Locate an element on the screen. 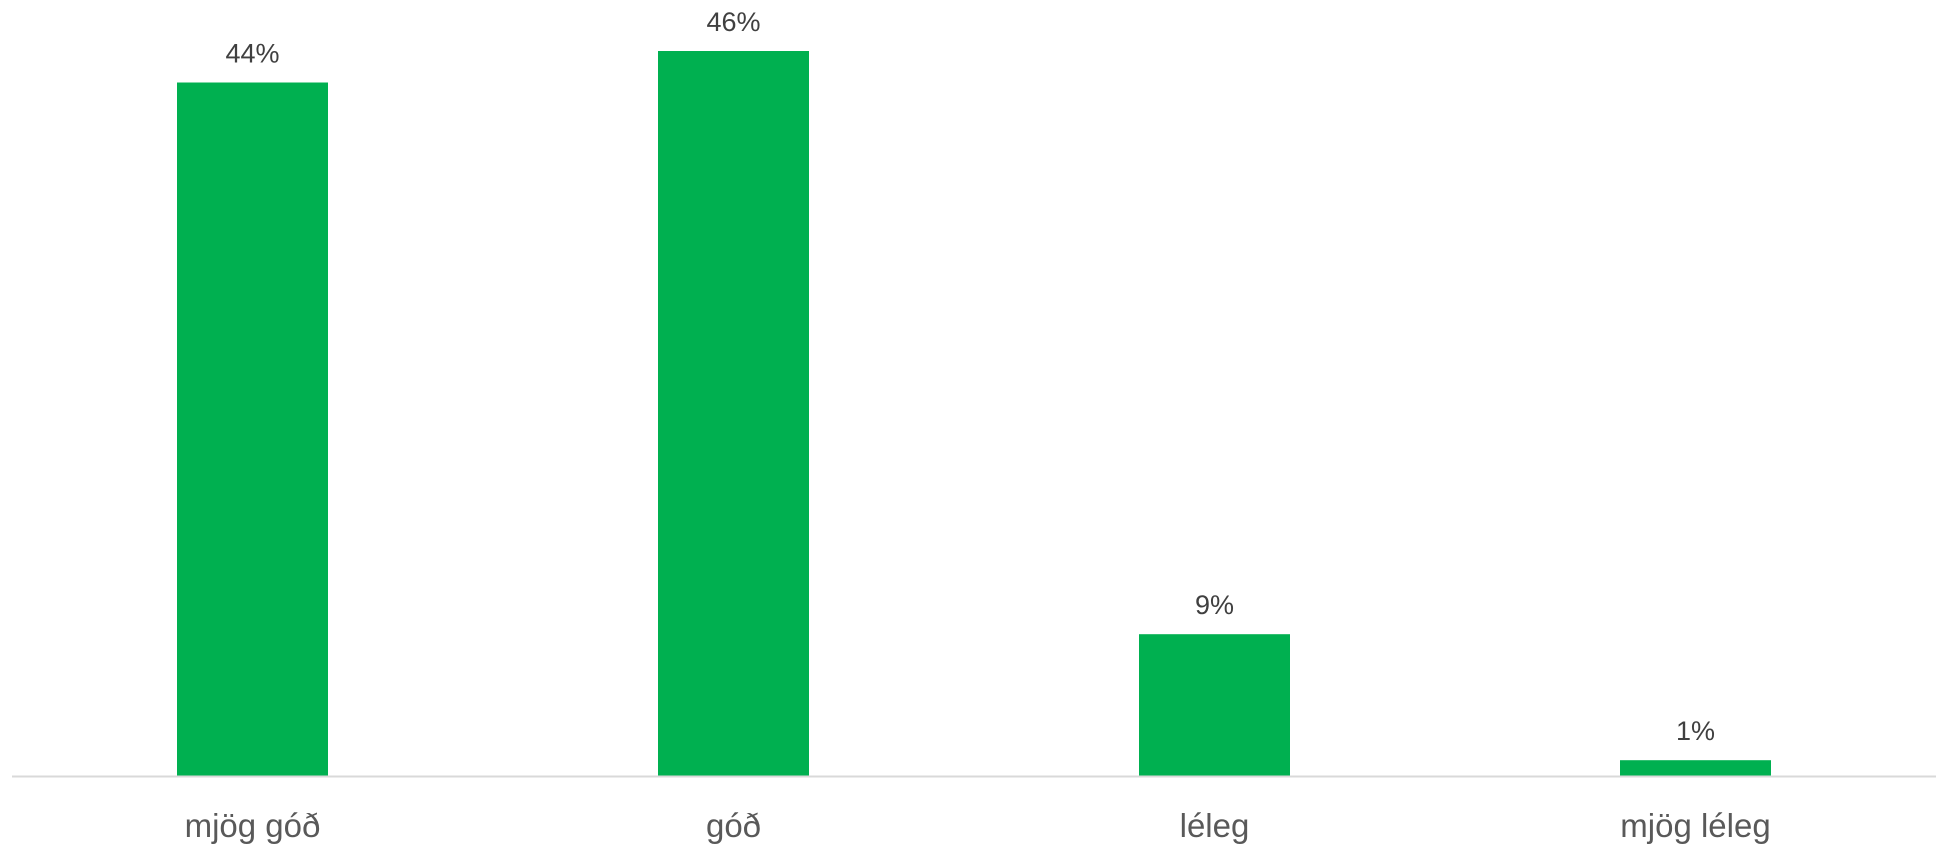 The height and width of the screenshot is (846, 1936). category-labels-group: mjög góð góð léleg mjög léleg is located at coordinates (978, 825).